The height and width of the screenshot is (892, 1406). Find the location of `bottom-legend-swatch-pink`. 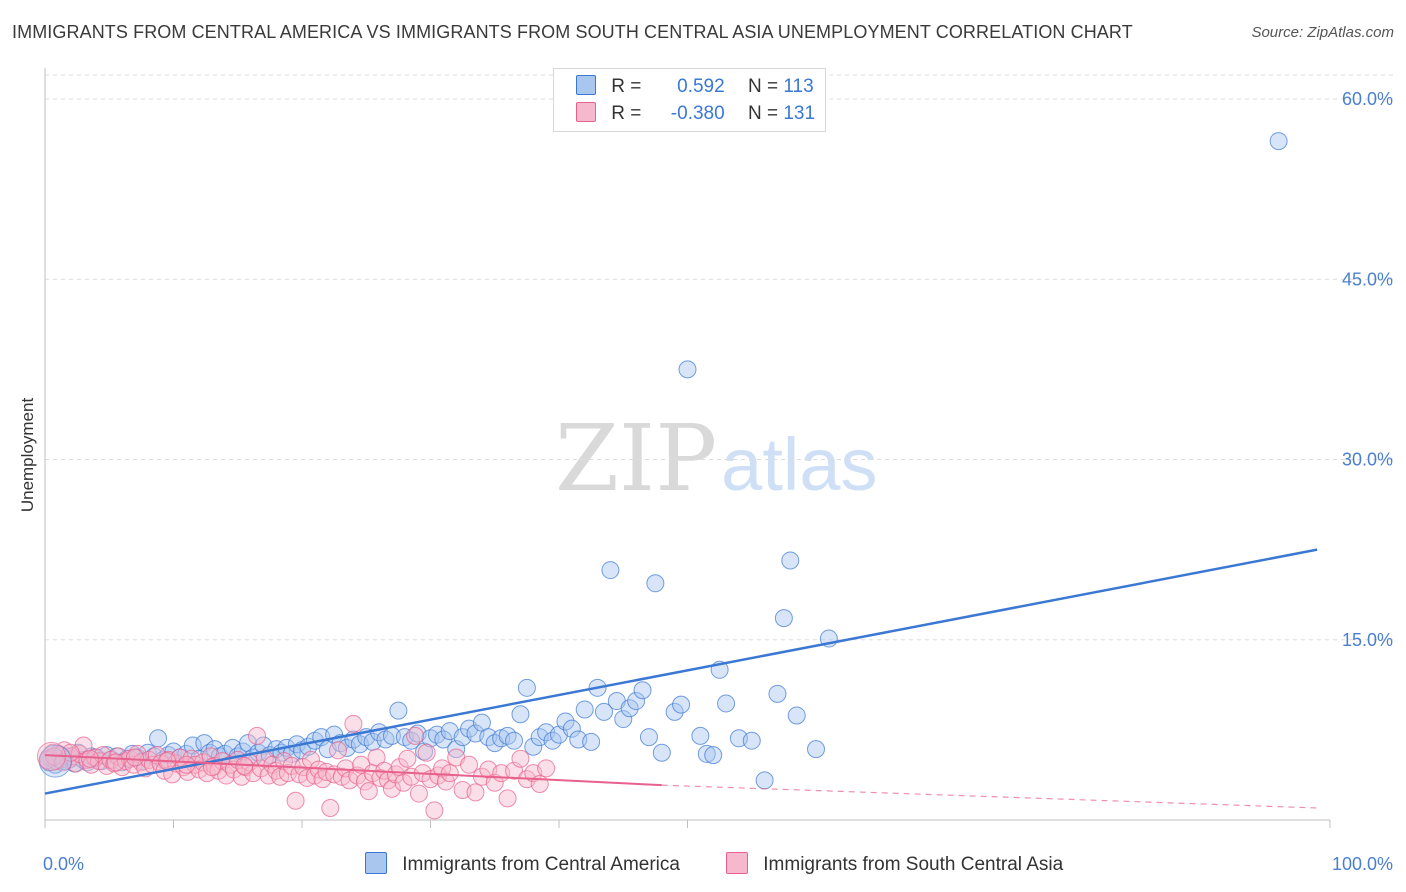

bottom-legend-swatch-pink is located at coordinates (737, 863).